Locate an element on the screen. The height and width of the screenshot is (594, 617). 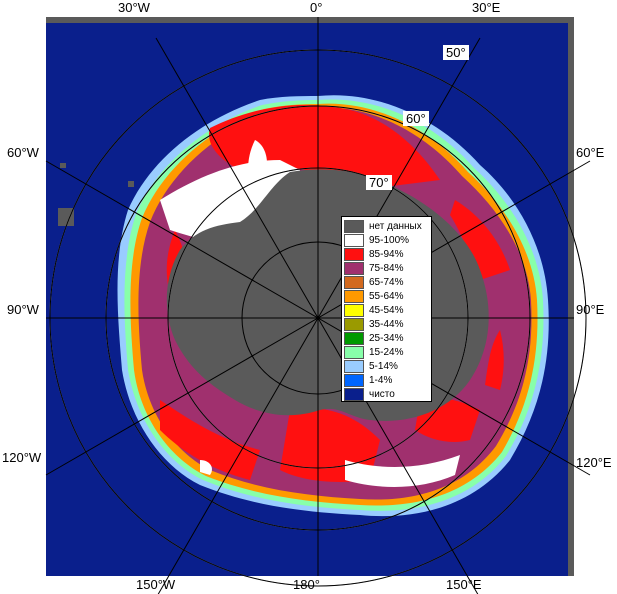
map-top-border is located at coordinates (310, 20).